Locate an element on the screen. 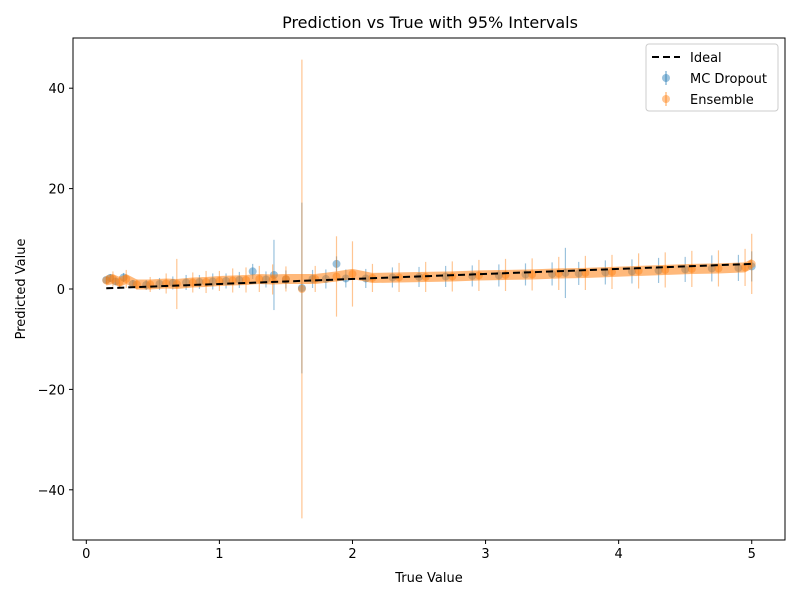  legend-item-ideal: Ideal is located at coordinates (687, 58).